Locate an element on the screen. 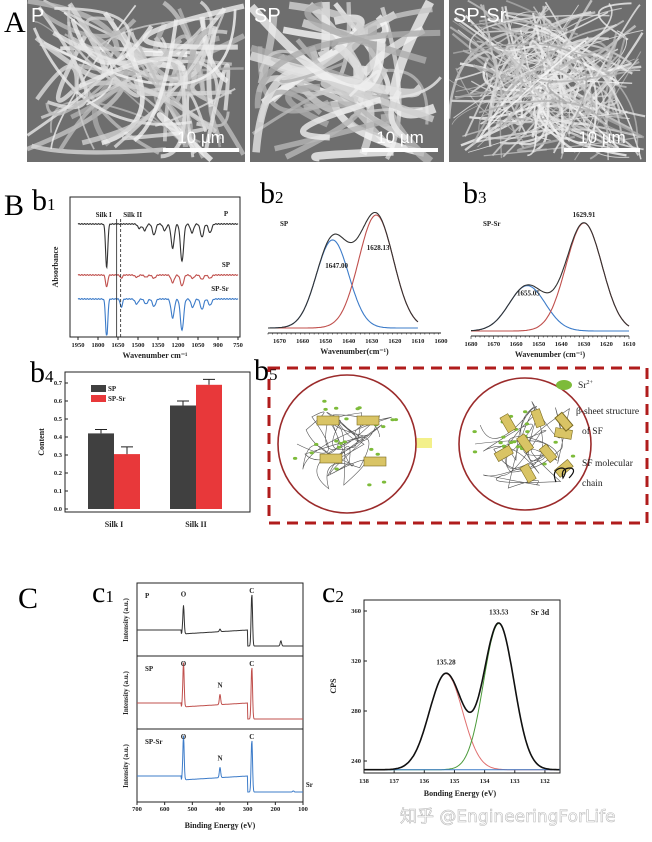  fit-peak-line is located at coordinates (462, 721).